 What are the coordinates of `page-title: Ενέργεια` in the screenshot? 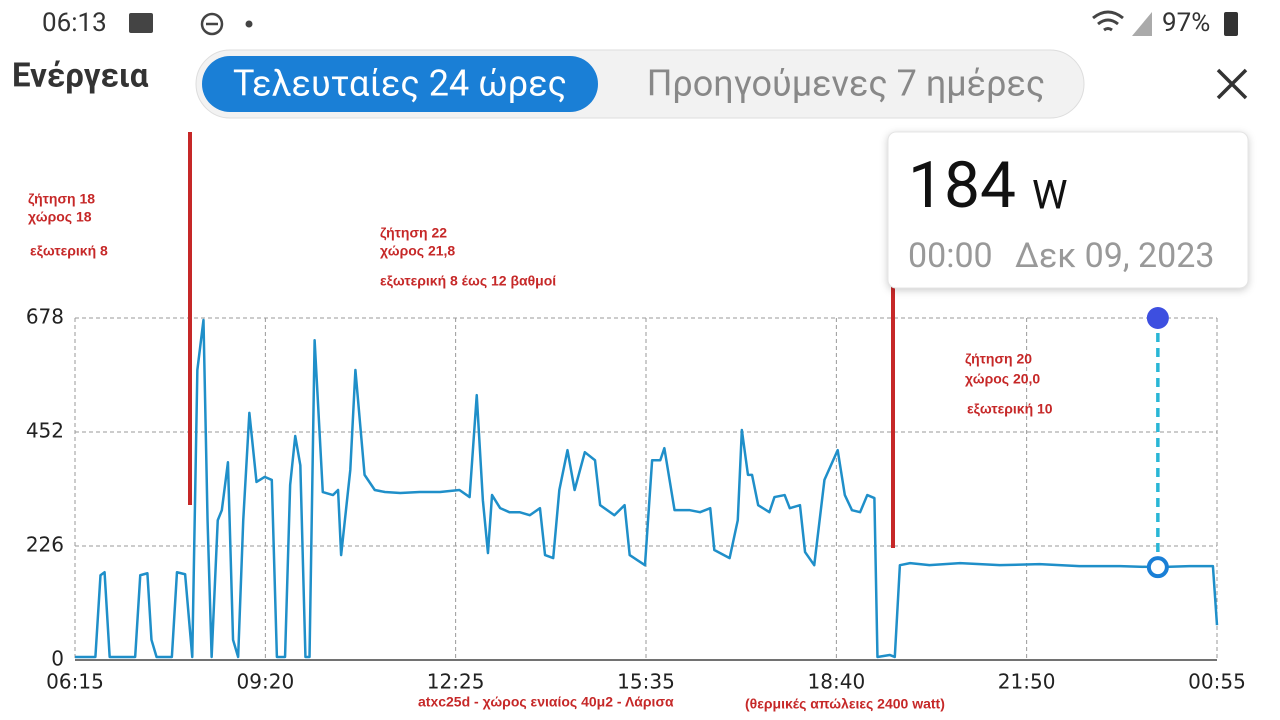 It's located at (80, 76).